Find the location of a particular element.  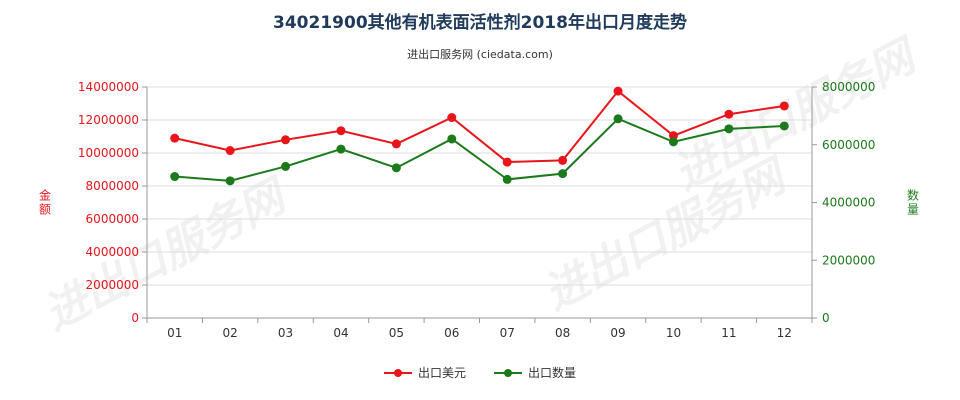

x-tick-label: 01 is located at coordinates (174, 333).